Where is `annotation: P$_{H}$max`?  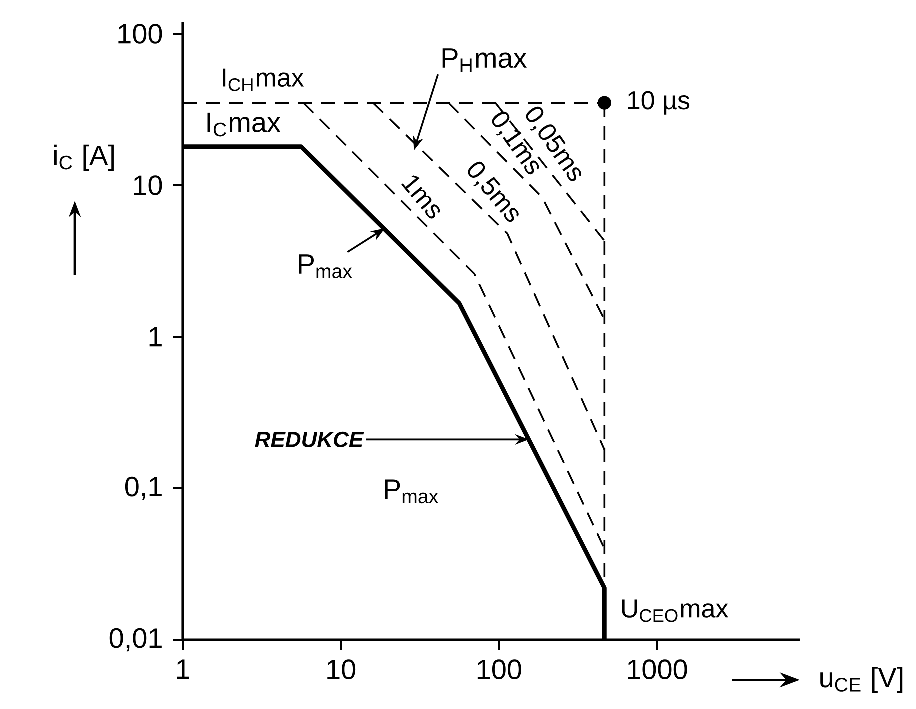
annotation: P$_{H}$max is located at coordinates (485, 60).